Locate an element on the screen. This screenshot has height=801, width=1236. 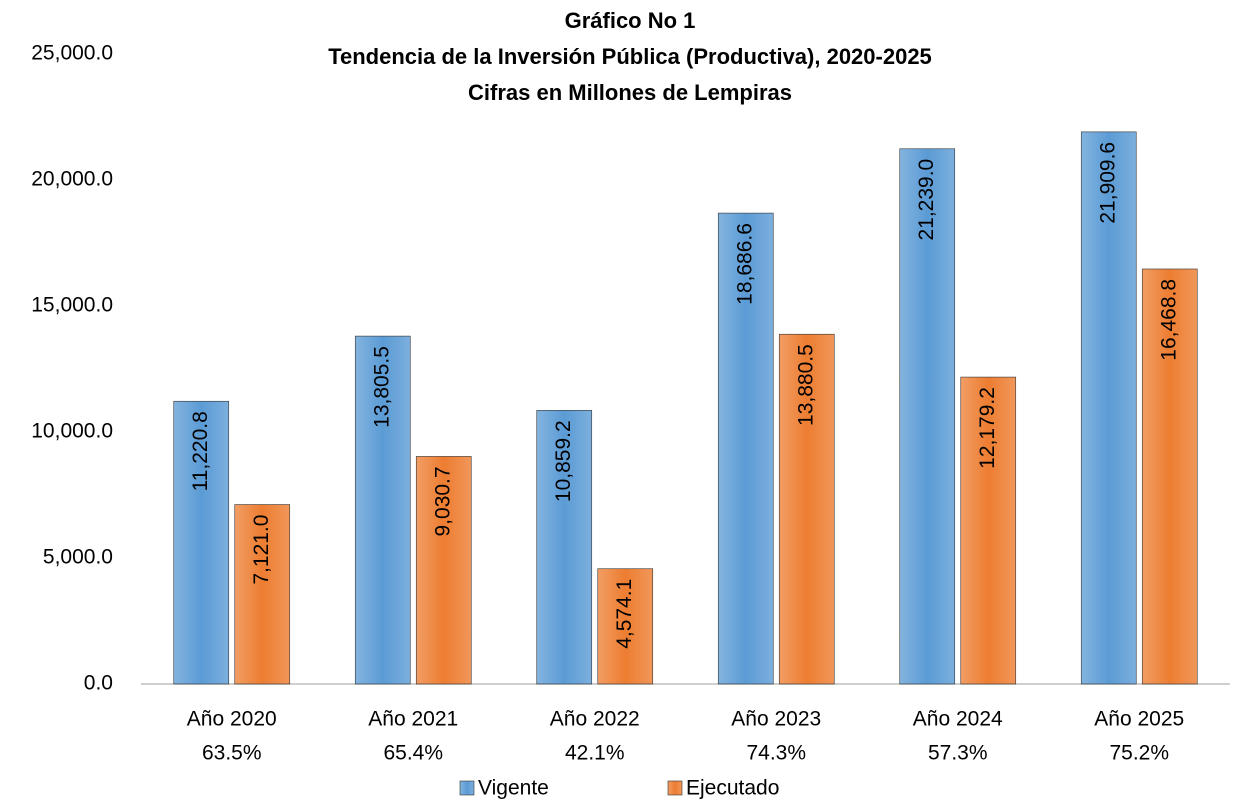
data-label: 16,468.8 is located at coordinates (1168, 320).